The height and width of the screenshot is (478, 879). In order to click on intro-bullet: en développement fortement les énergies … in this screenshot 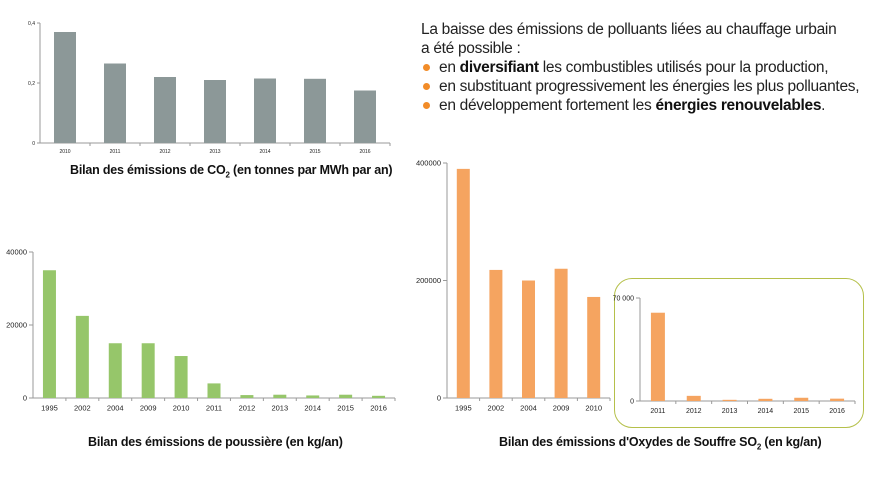, I will do `click(646, 105)`.